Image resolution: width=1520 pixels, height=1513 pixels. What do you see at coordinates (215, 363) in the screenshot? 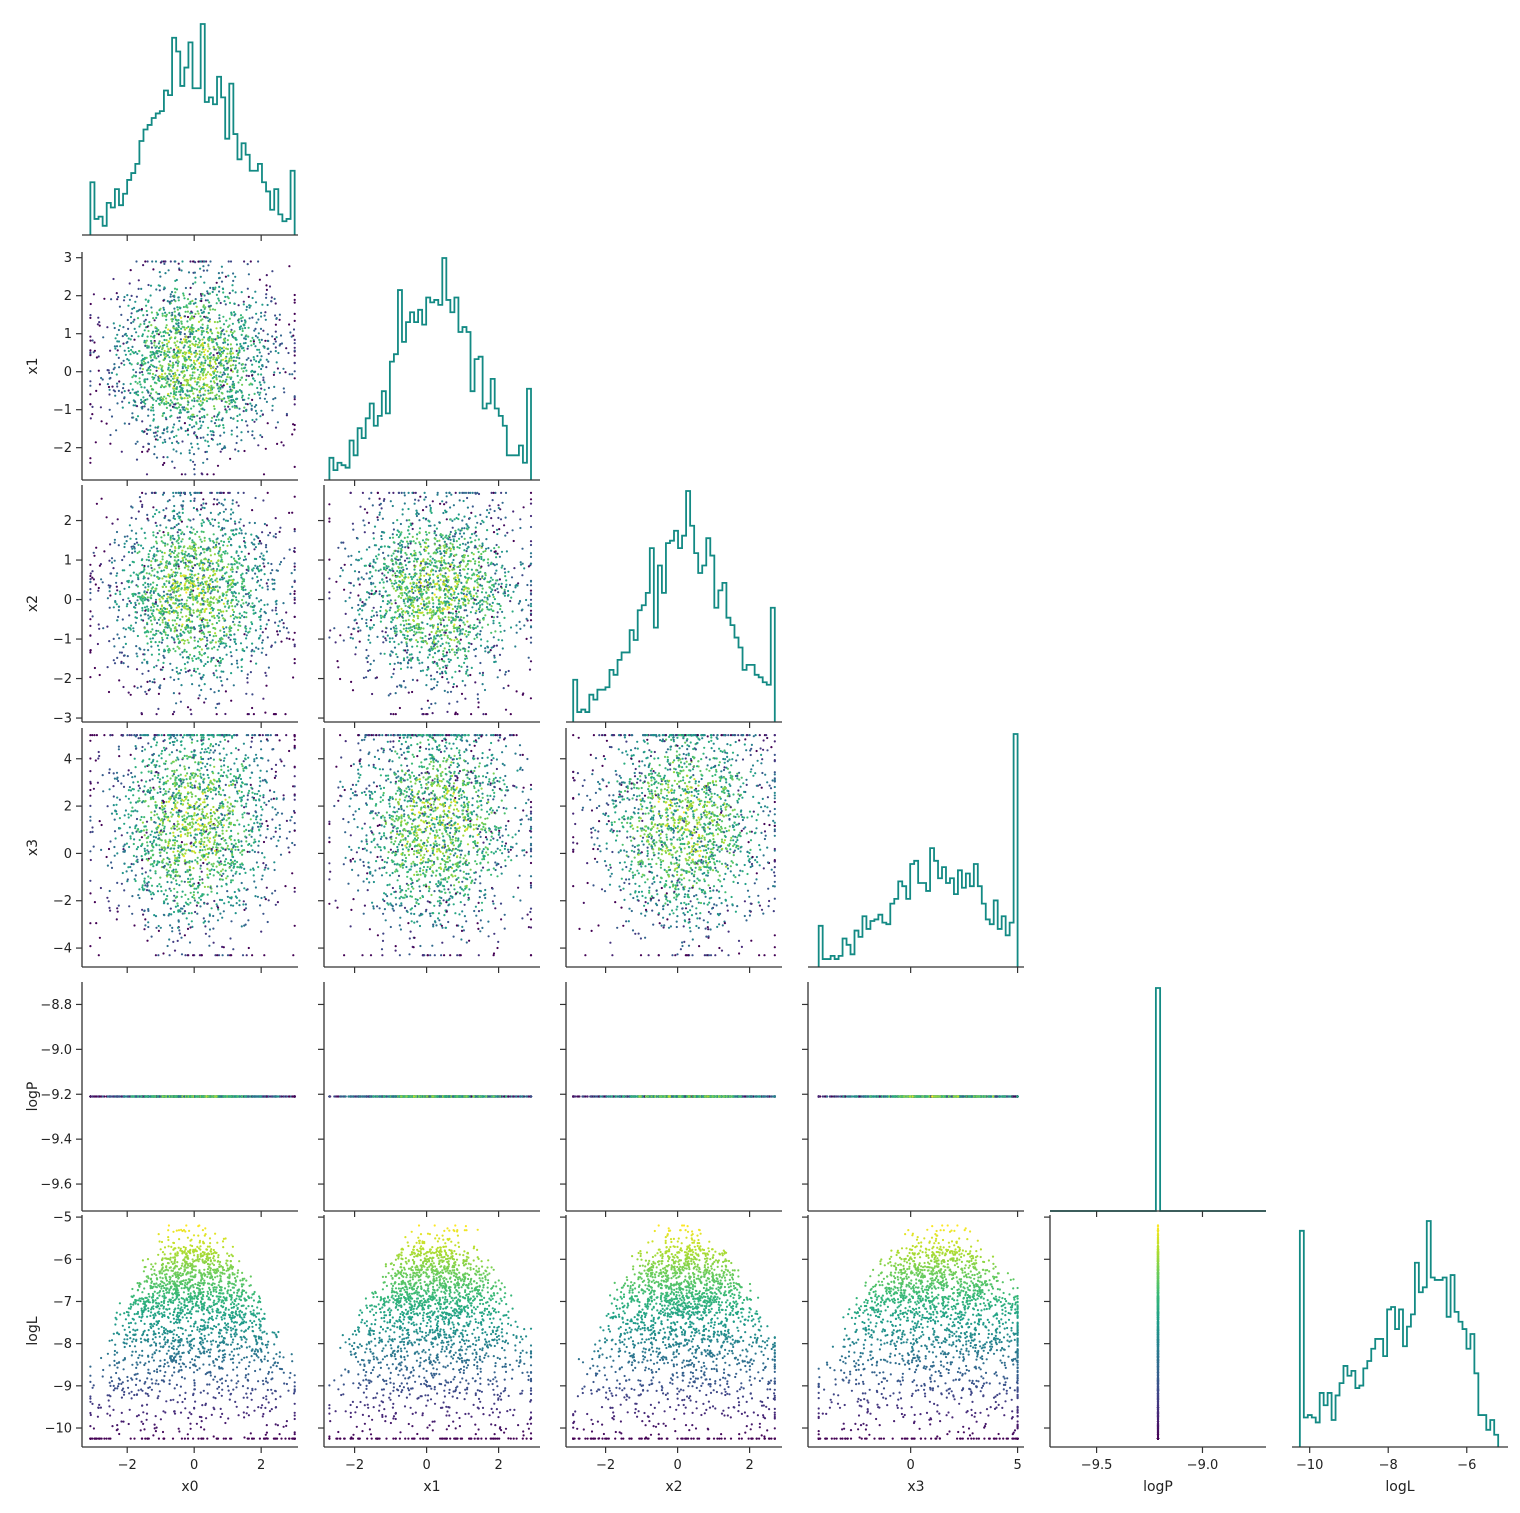
I see `point-1972` at bounding box center [215, 363].